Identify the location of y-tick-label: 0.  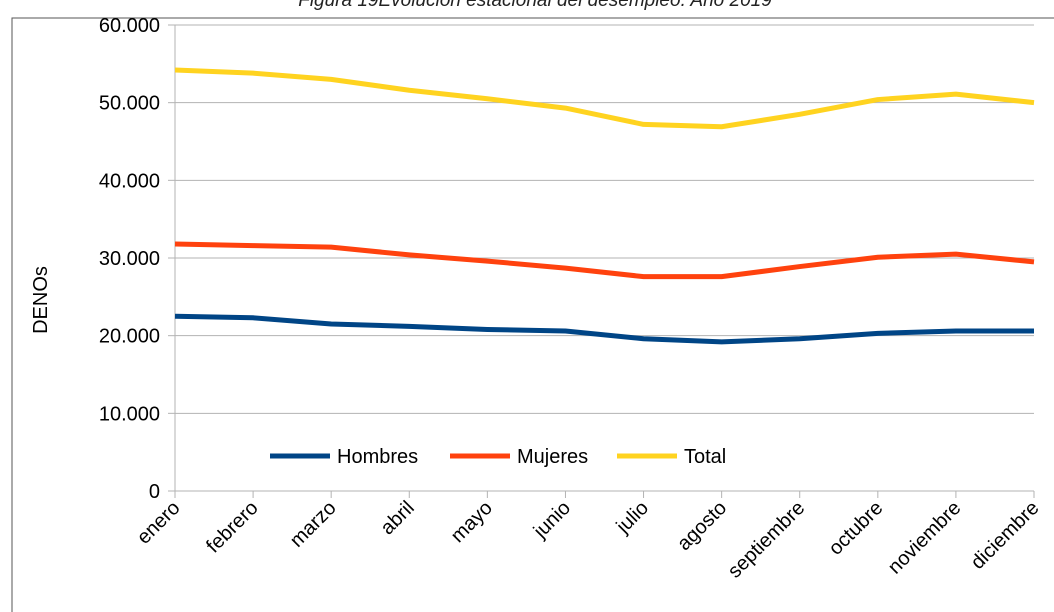
(154, 492).